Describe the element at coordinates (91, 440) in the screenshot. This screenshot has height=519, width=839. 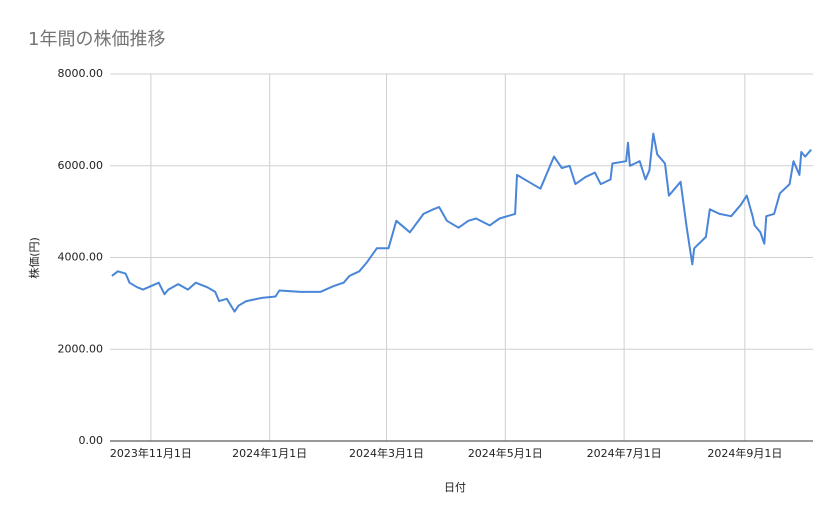
I see `y-tick-label: 0.00` at that location.